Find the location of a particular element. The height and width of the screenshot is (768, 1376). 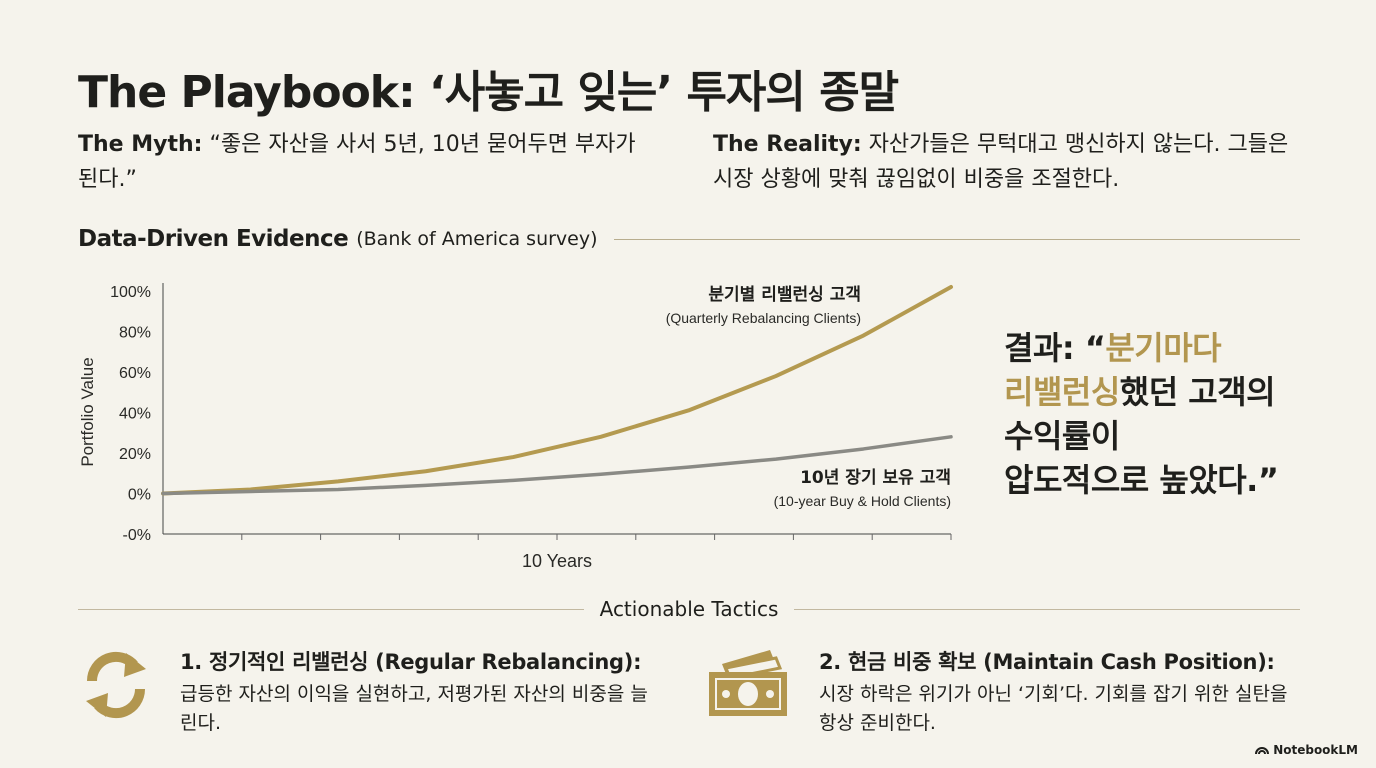

evidence-label: Data-Driven Evidence is located at coordinates (213, 239).